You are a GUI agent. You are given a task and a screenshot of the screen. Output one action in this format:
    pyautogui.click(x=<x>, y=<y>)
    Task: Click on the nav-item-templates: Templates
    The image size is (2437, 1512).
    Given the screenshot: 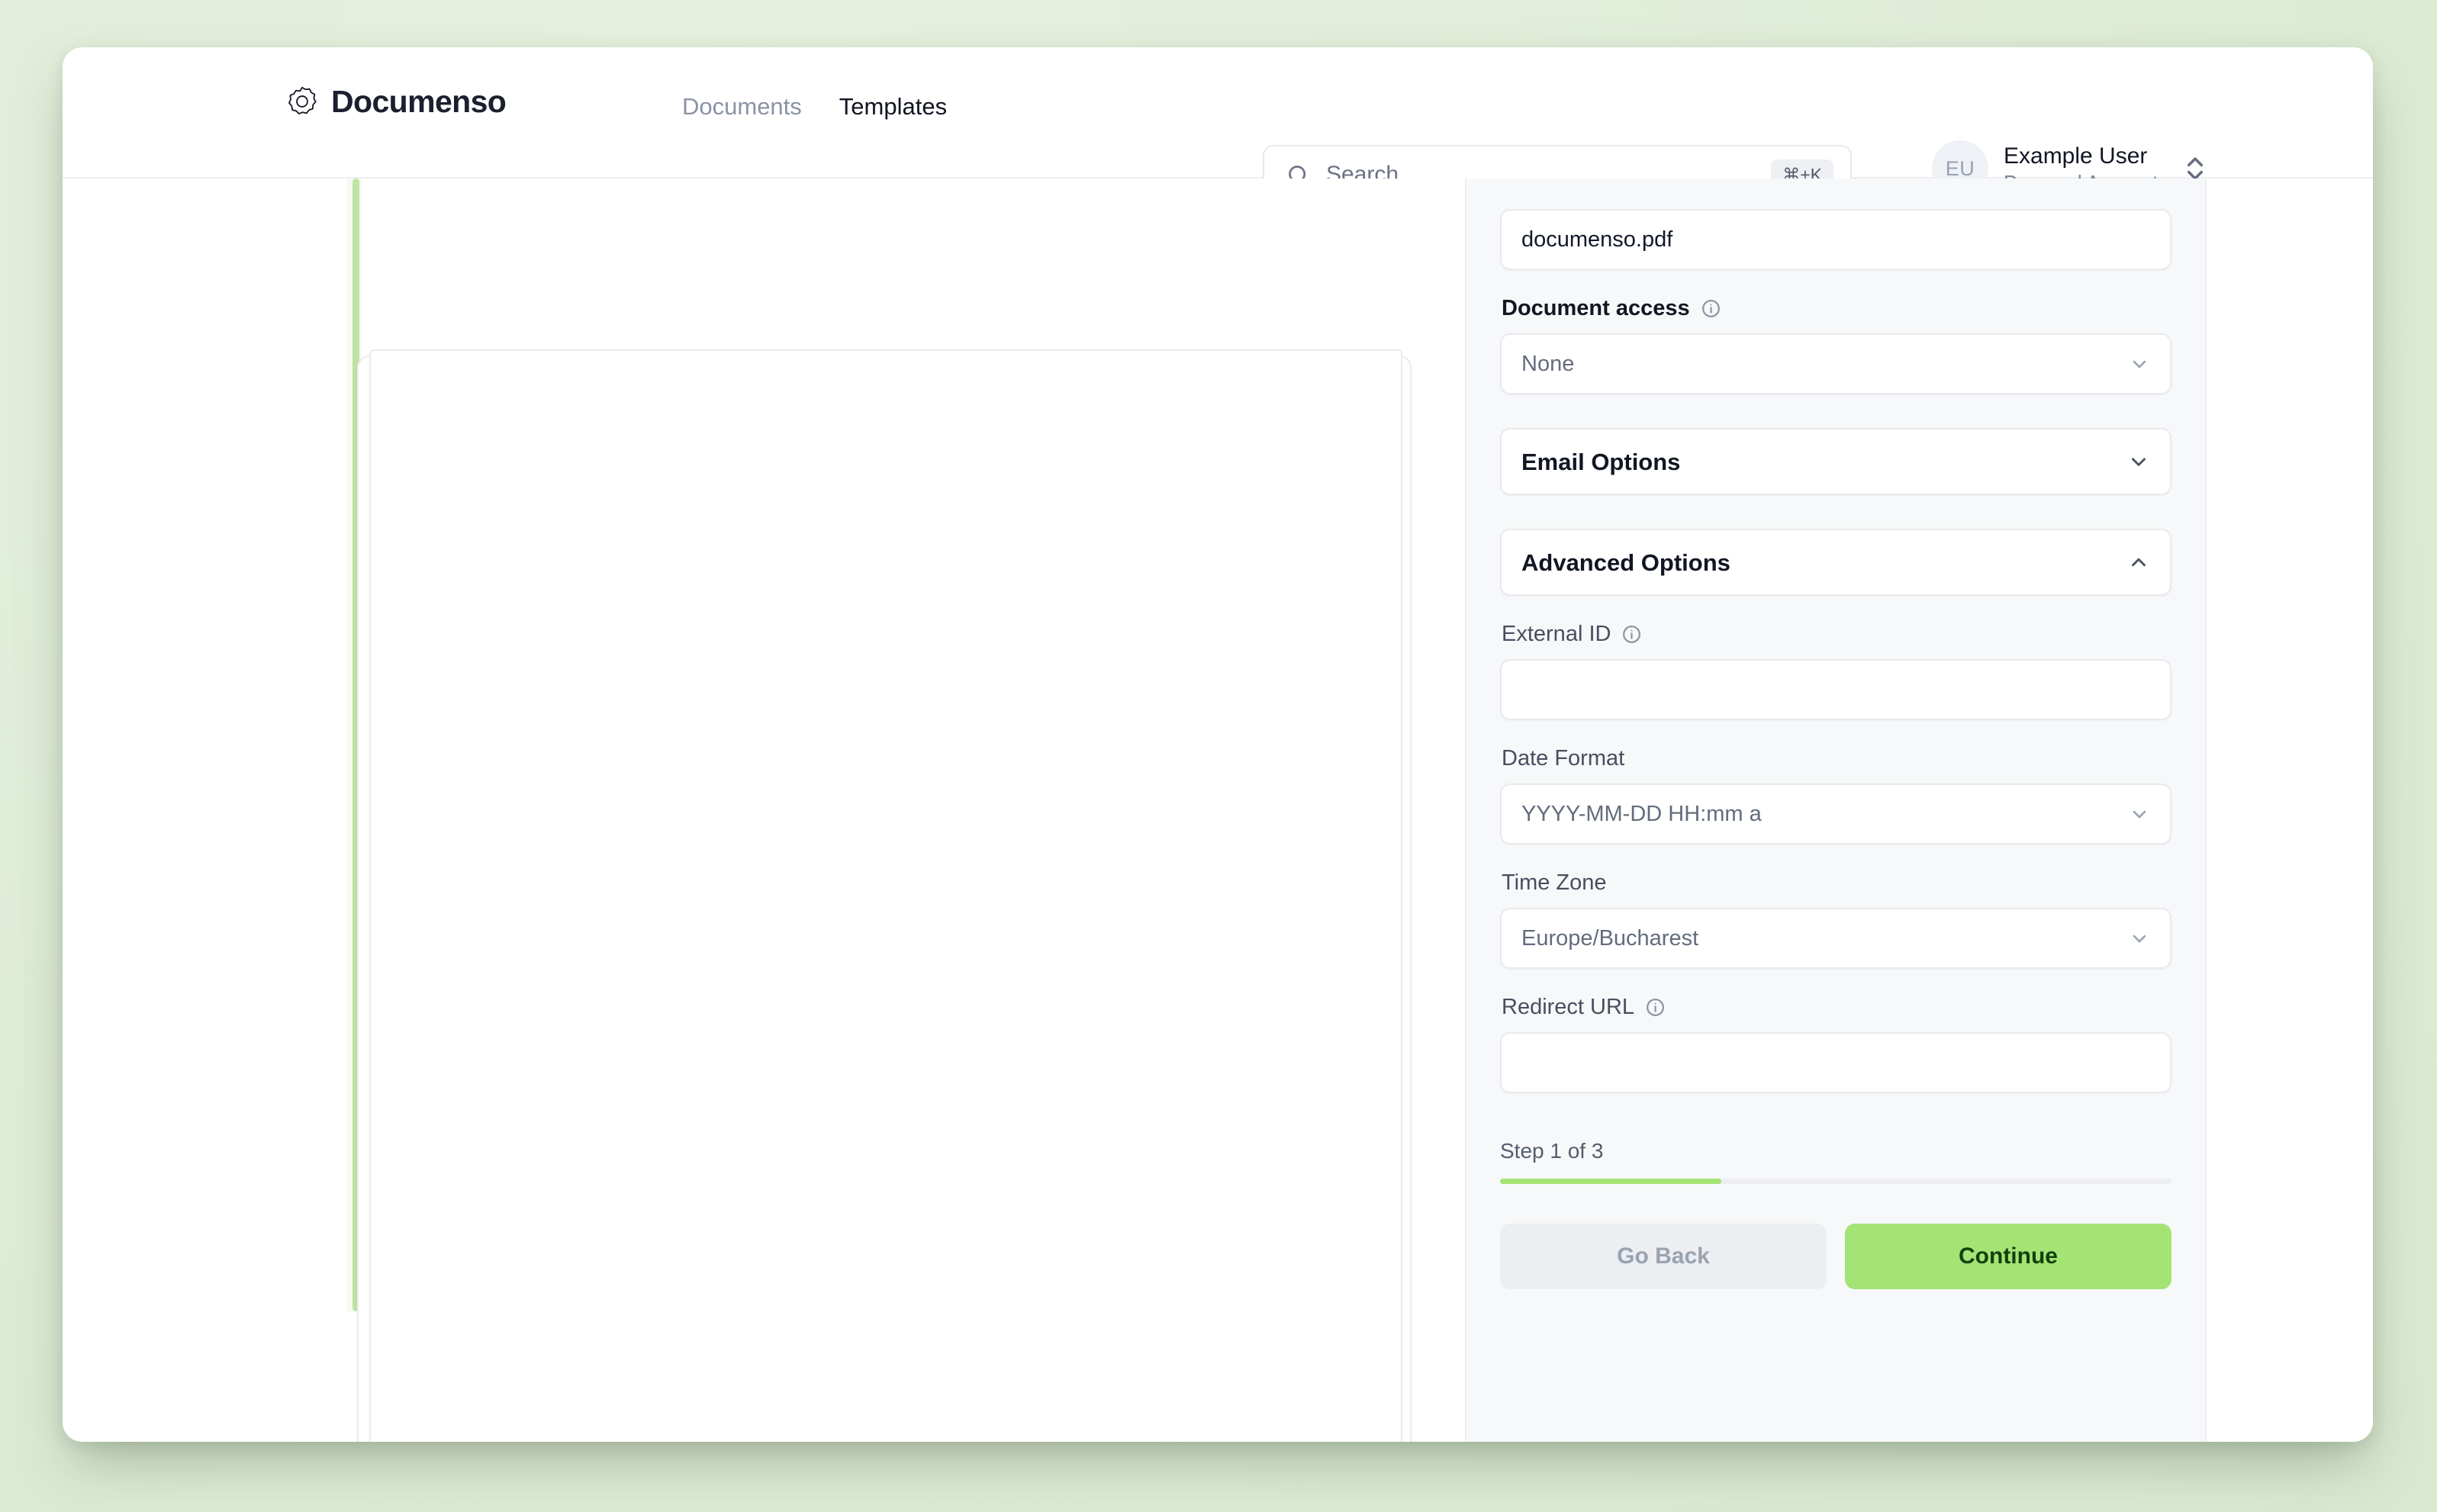 What is the action you would take?
    pyautogui.click(x=893, y=107)
    